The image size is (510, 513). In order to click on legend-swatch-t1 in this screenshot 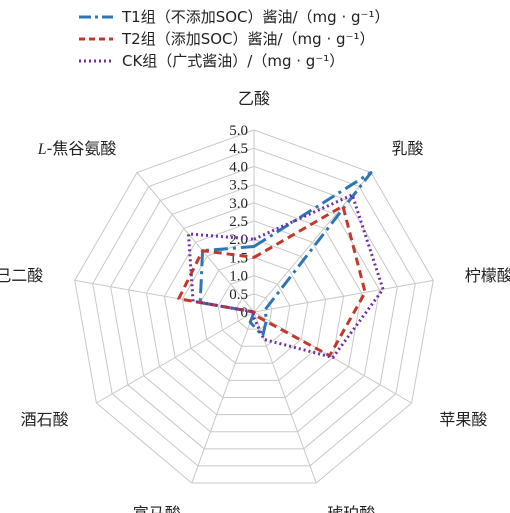, I will do `click(96, 17)`.